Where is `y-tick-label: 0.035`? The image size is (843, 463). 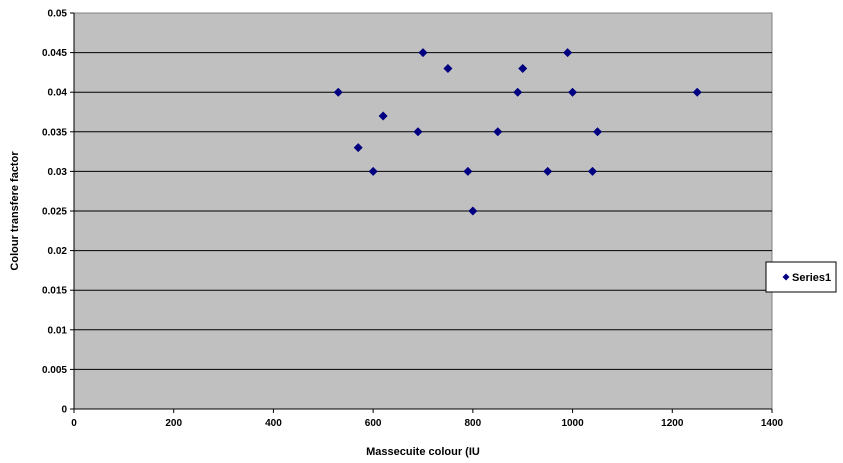
y-tick-label: 0.035 is located at coordinates (54, 132).